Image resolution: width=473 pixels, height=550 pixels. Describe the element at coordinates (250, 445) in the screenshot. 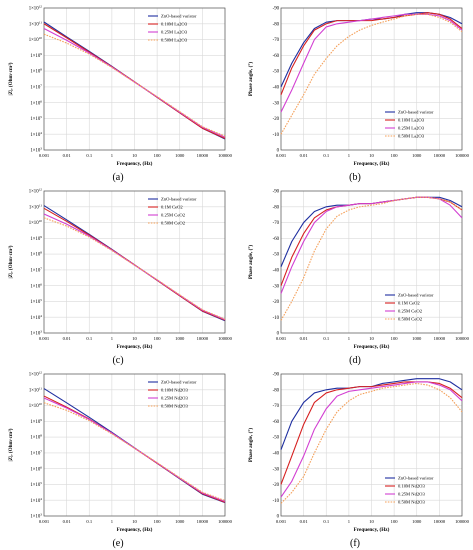

I see `y-axis-title: Phase angle, (°)` at that location.